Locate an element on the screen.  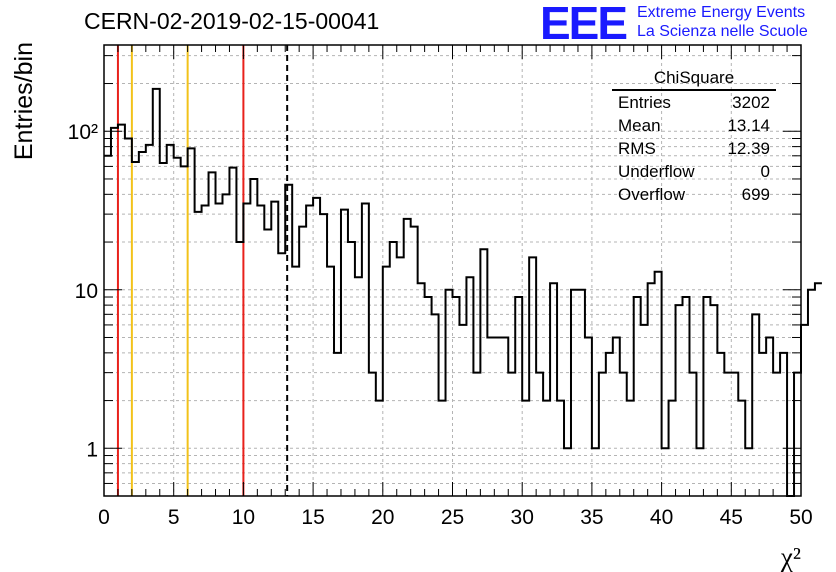
stat-value: 3202 is located at coordinates (751, 102).